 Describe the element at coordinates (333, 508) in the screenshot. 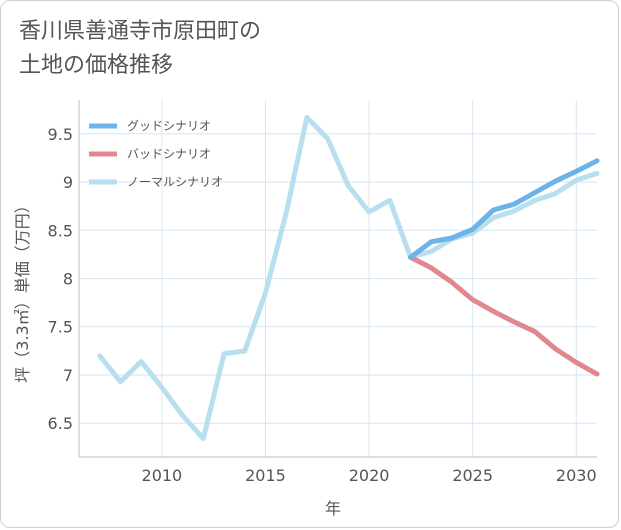

I see `x-axis-label: 年` at that location.